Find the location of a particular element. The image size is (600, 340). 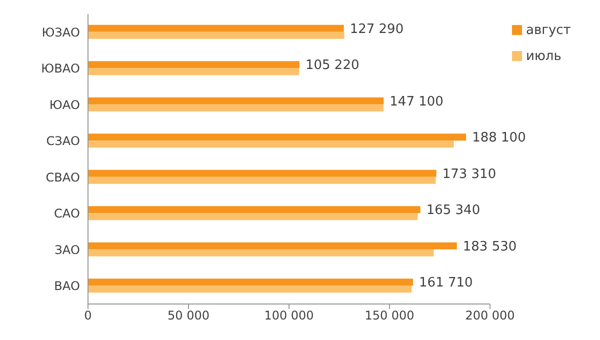

legend-label: август is located at coordinates (548, 30).